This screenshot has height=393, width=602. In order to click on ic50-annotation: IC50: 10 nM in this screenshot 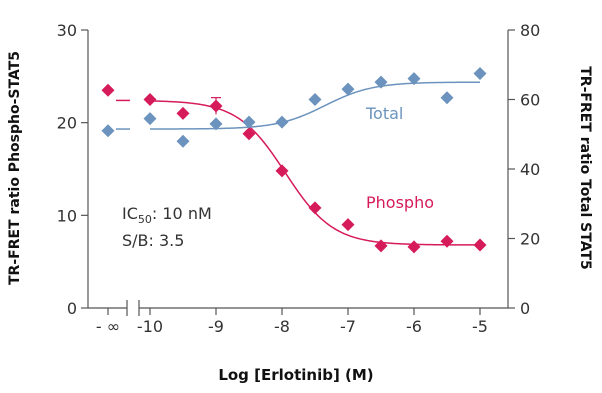, I will do `click(167, 215)`.